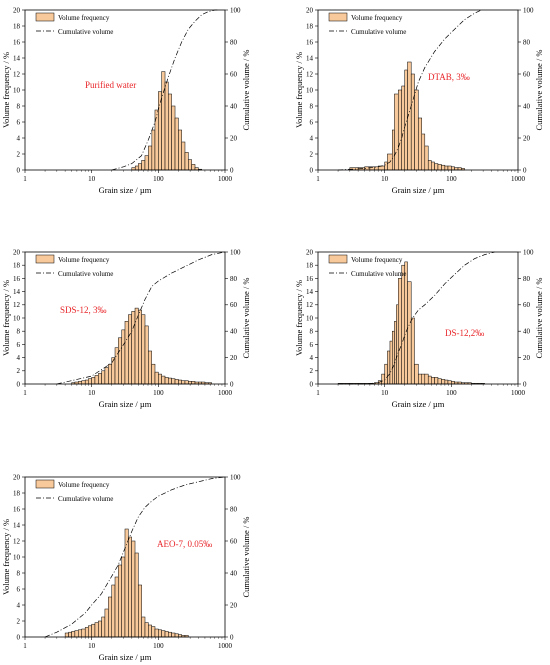 The height and width of the screenshot is (665, 550). Describe the element at coordinates (539, 90) in the screenshot. I see `y-right-axis-label: Cumulative volume / %` at that location.